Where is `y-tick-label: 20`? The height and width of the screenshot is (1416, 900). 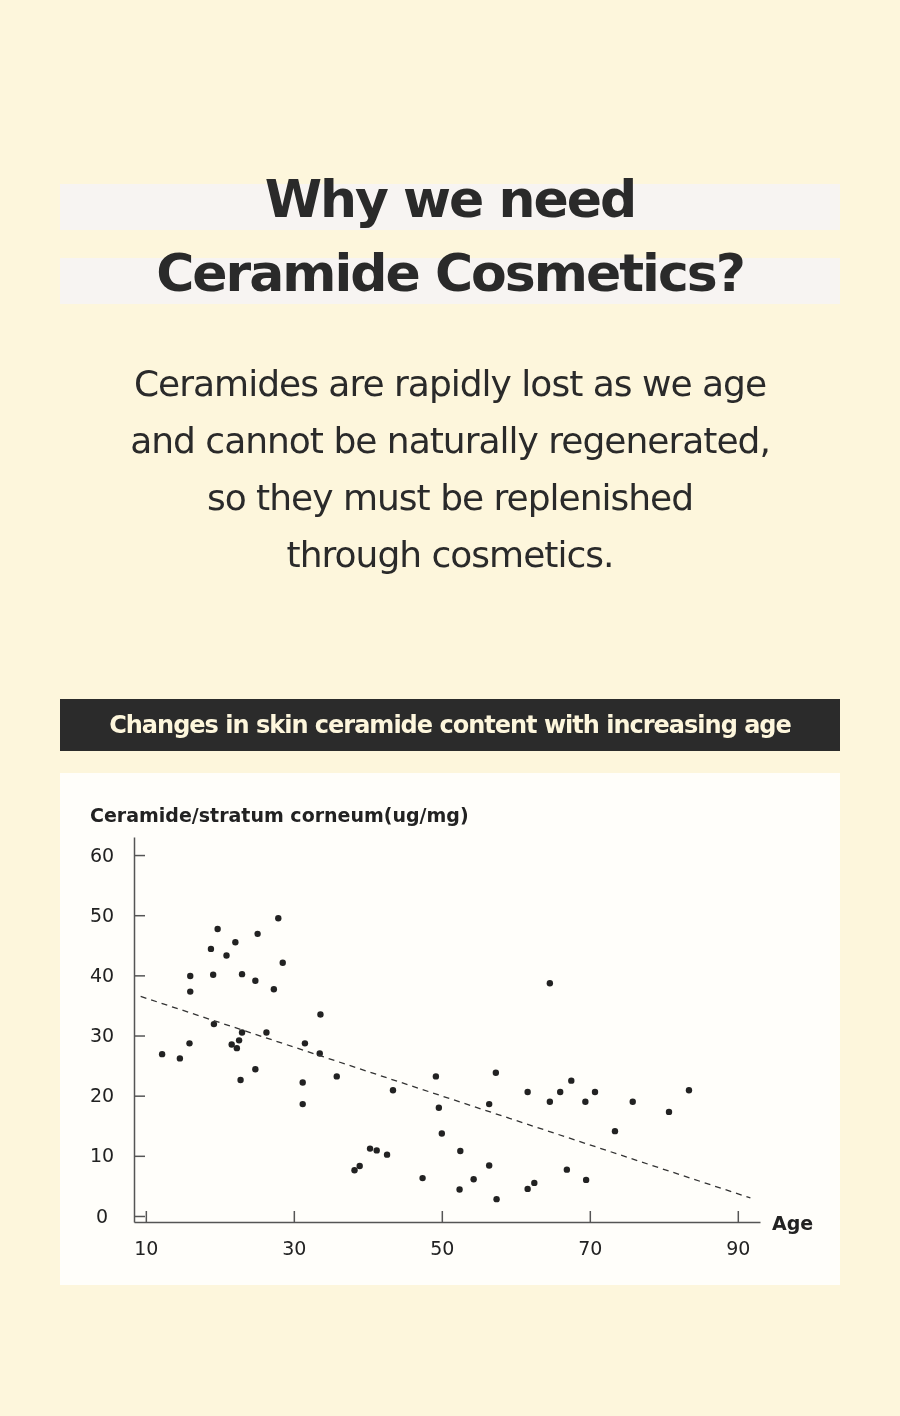
y-tick-label: 20 is located at coordinates (102, 1095).